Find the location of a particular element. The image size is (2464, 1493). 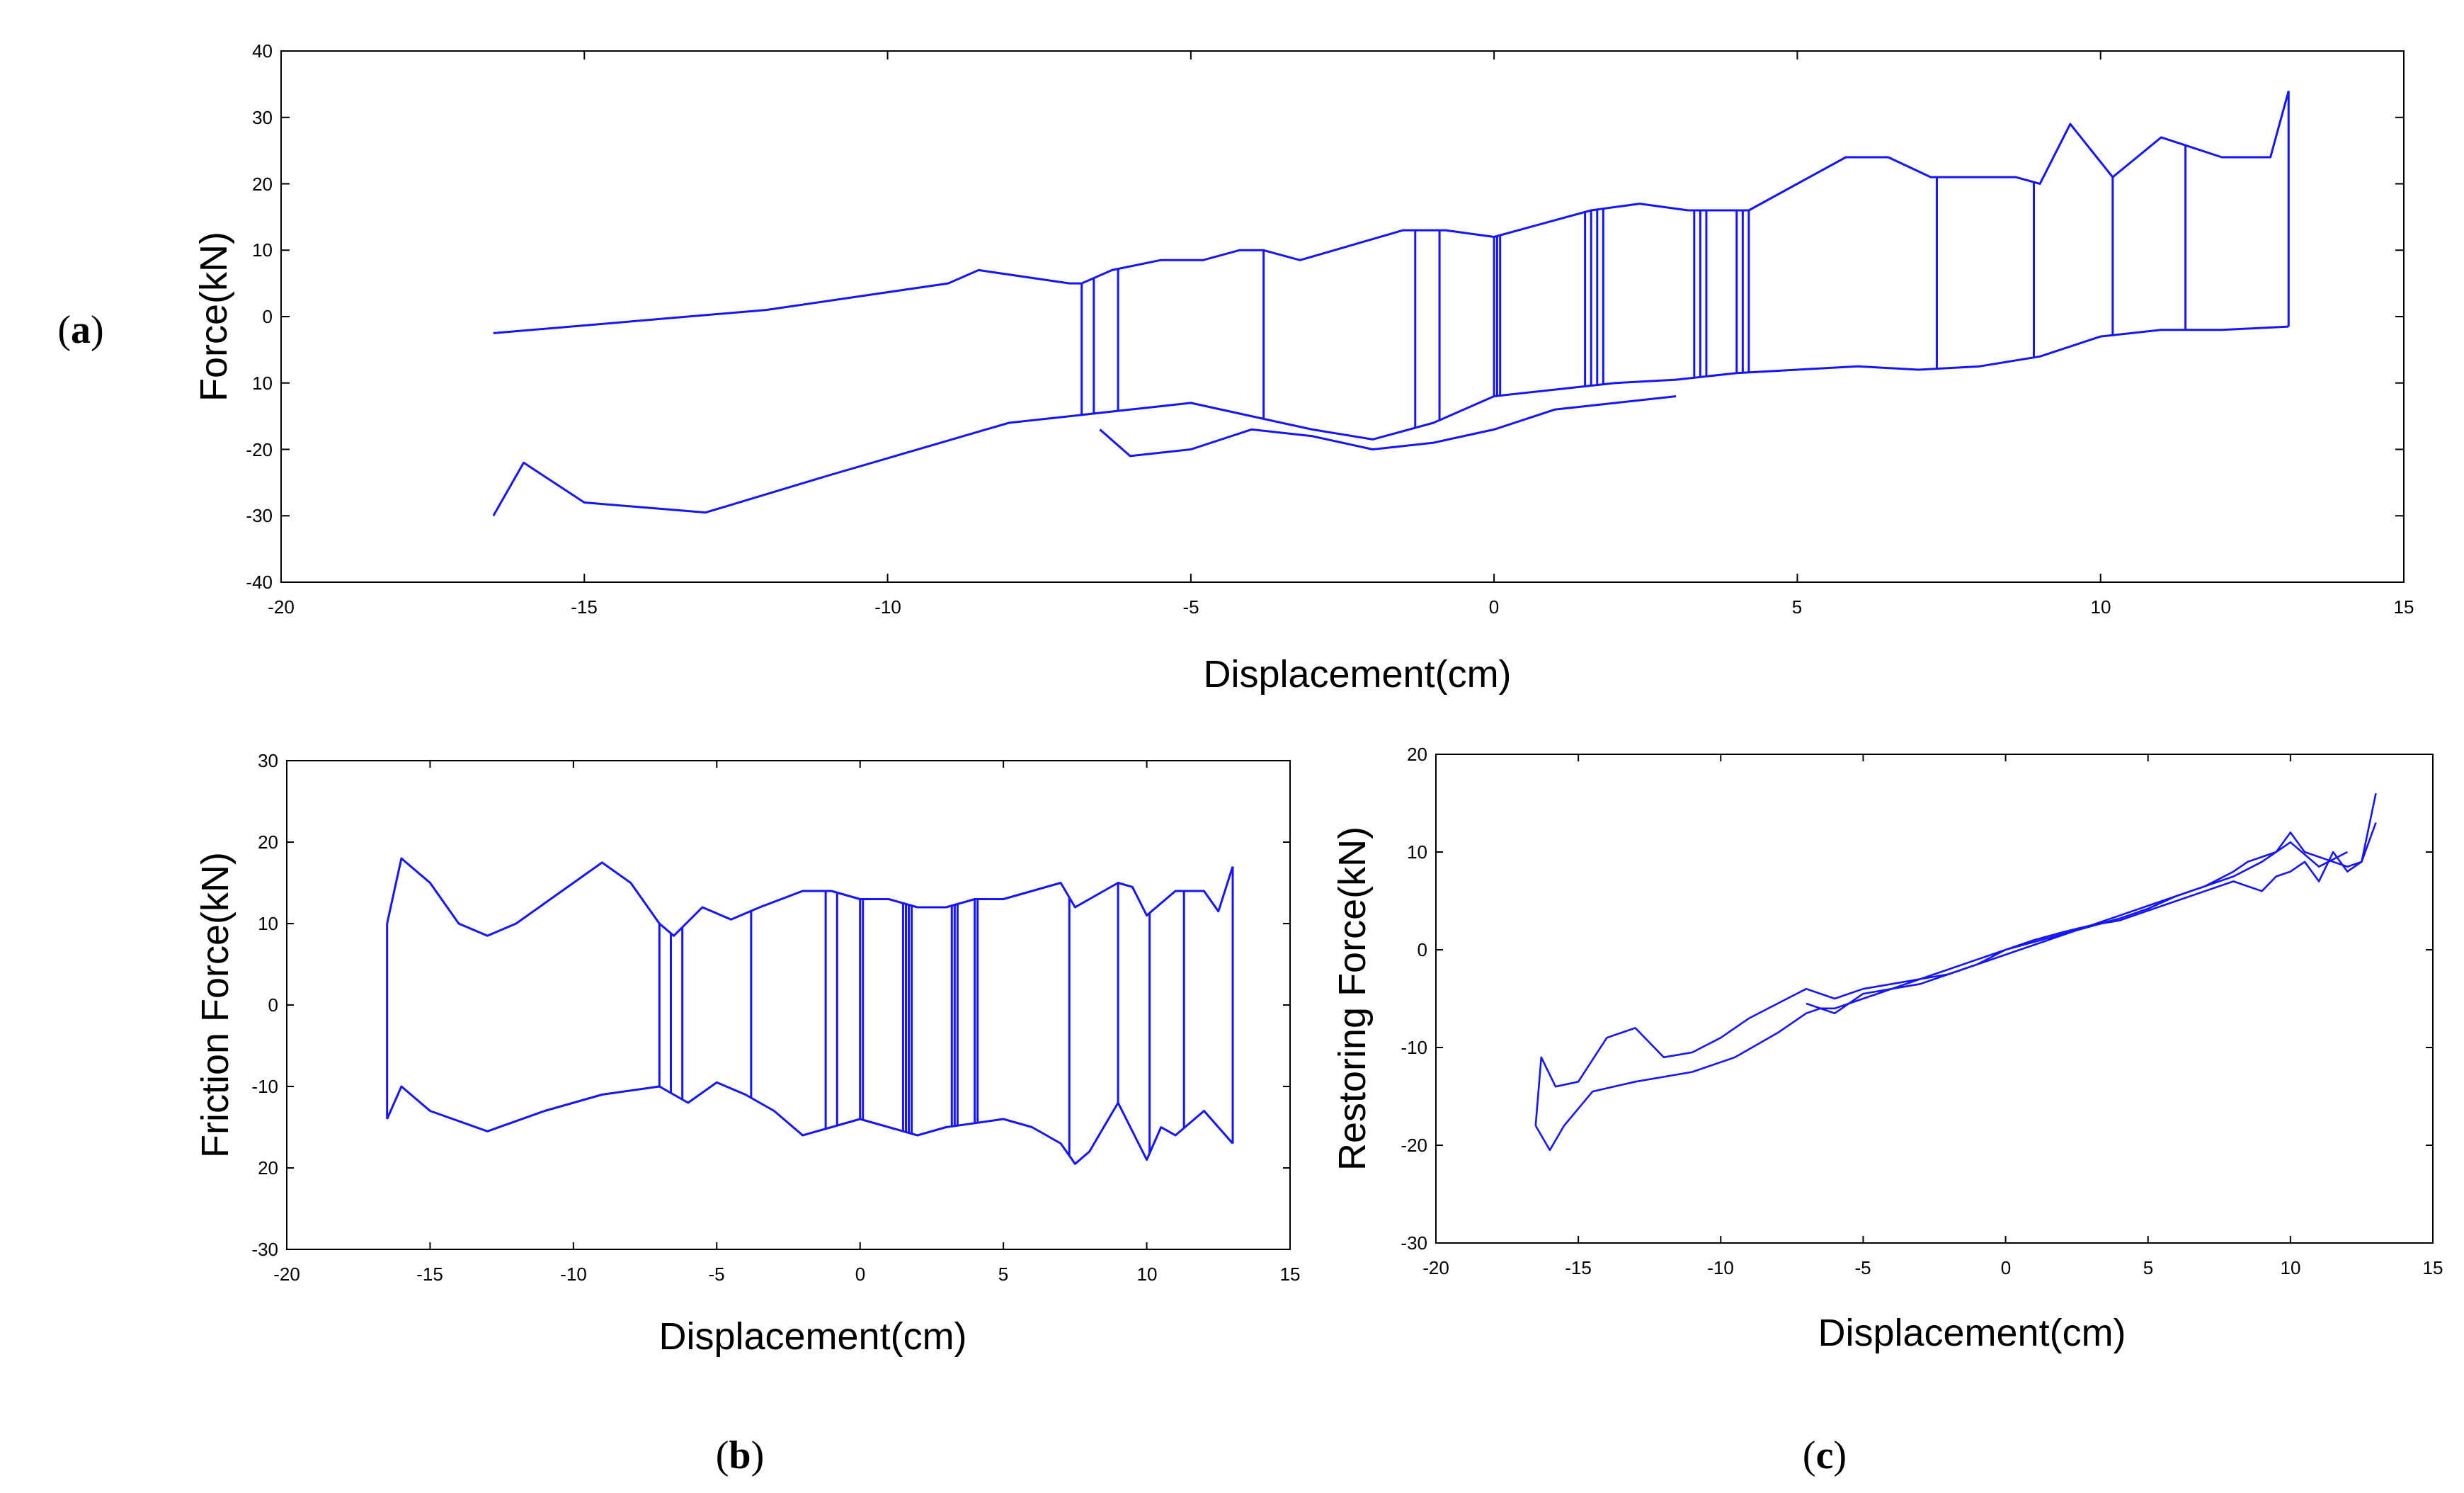

series-line-outer is located at coordinates (1956, 959).